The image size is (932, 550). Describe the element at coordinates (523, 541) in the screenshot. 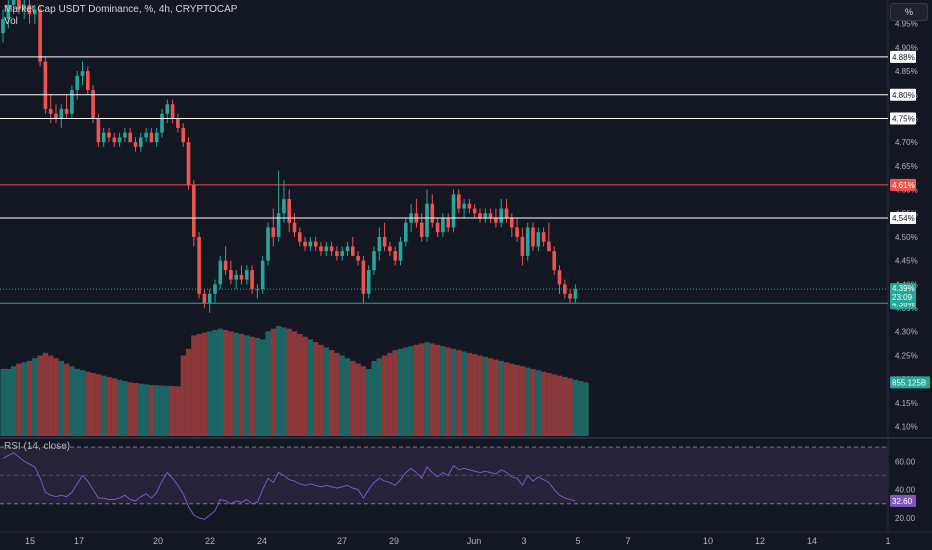

I see `time-tick-label: 3` at that location.